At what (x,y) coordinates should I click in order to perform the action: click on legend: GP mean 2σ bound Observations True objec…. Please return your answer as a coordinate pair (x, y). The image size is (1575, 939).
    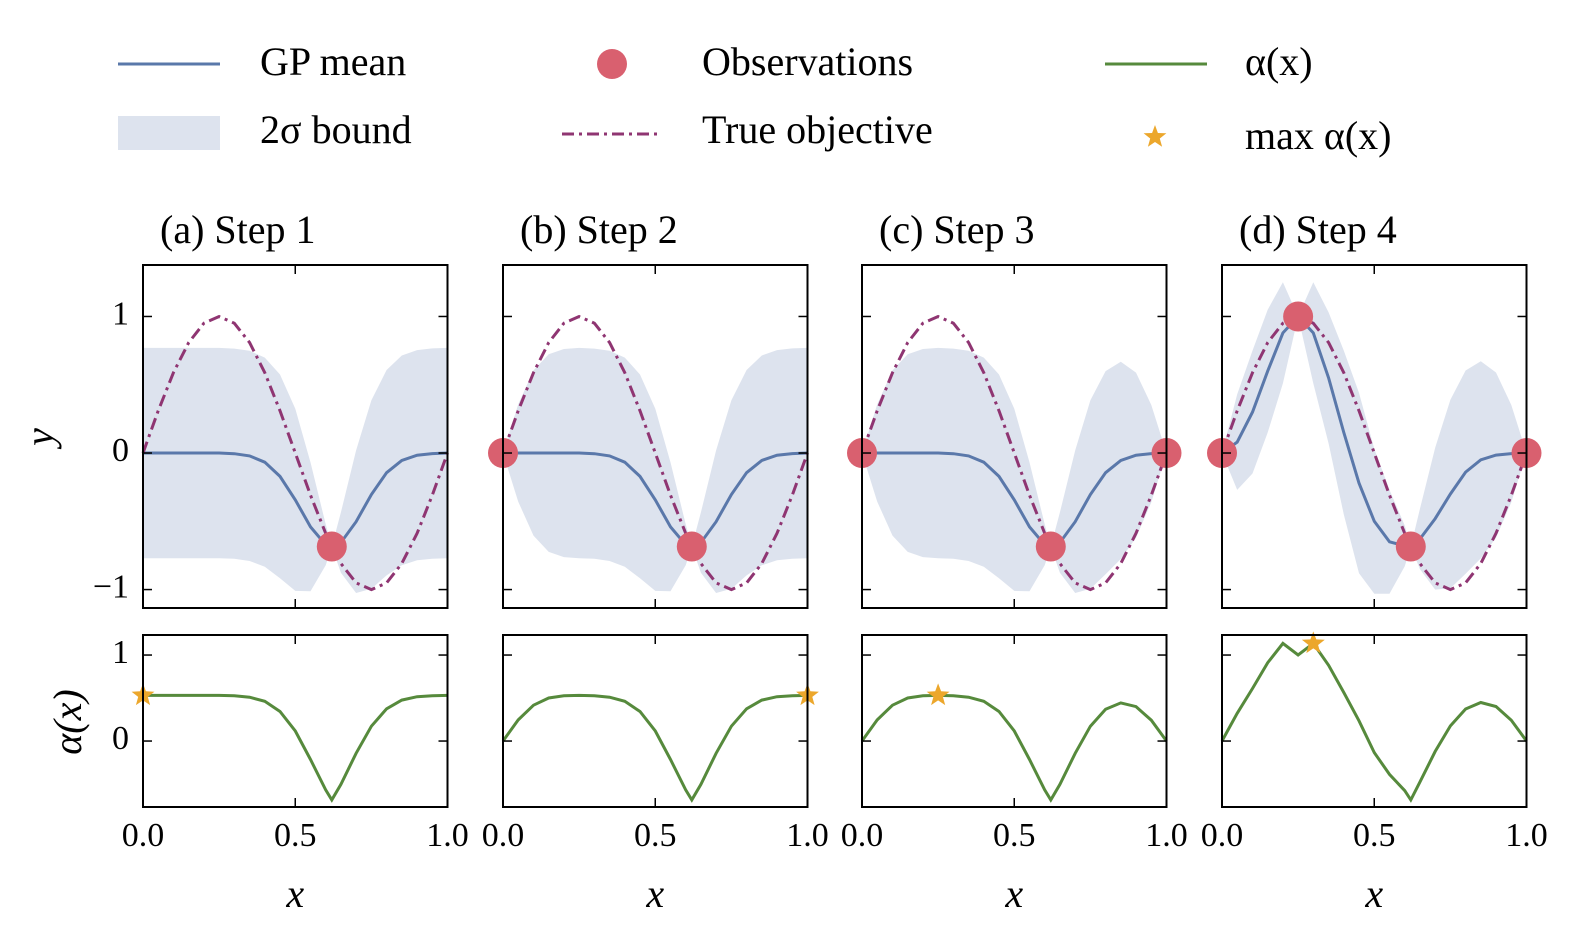
    Looking at the image, I should click on (825, 98).